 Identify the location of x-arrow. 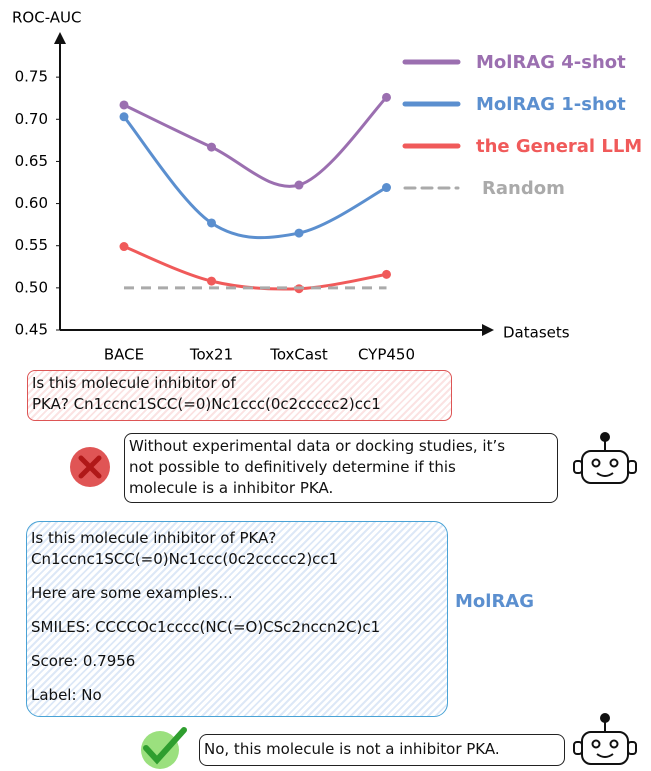
(488, 330).